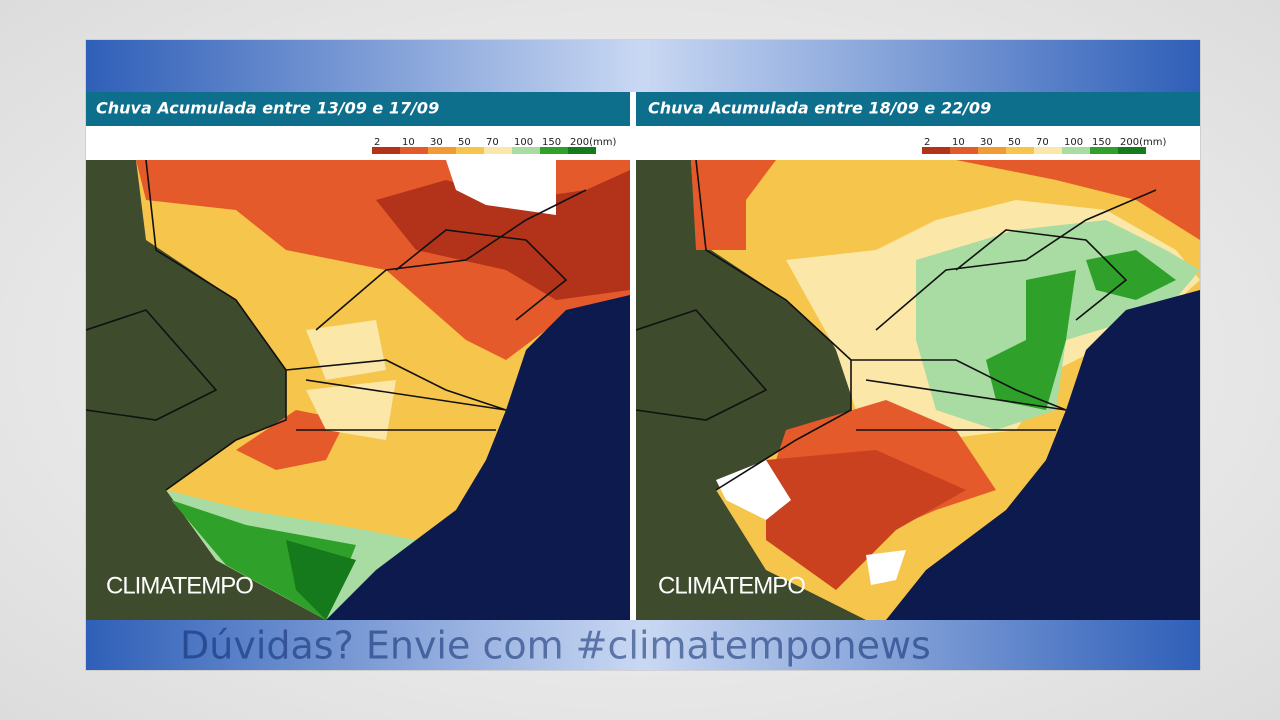 The height and width of the screenshot is (720, 1280). I want to click on bottom-band, so click(643, 645).